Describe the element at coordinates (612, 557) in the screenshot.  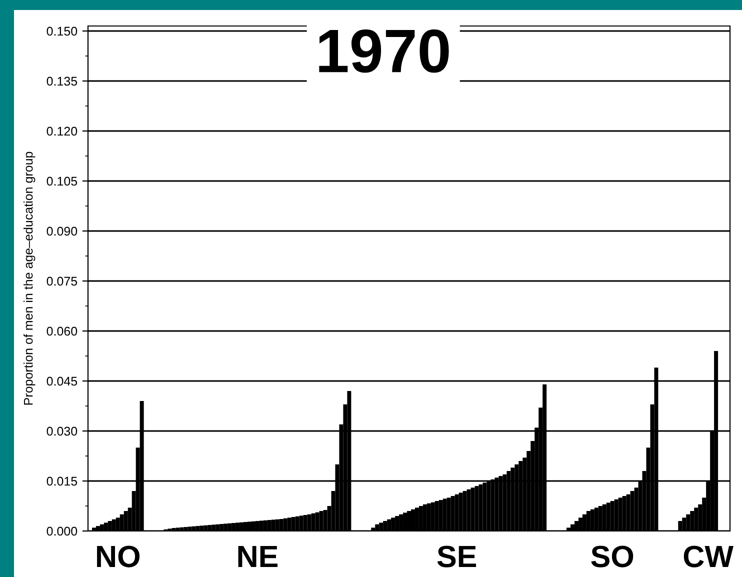
I see `x-tick-label: SO` at that location.